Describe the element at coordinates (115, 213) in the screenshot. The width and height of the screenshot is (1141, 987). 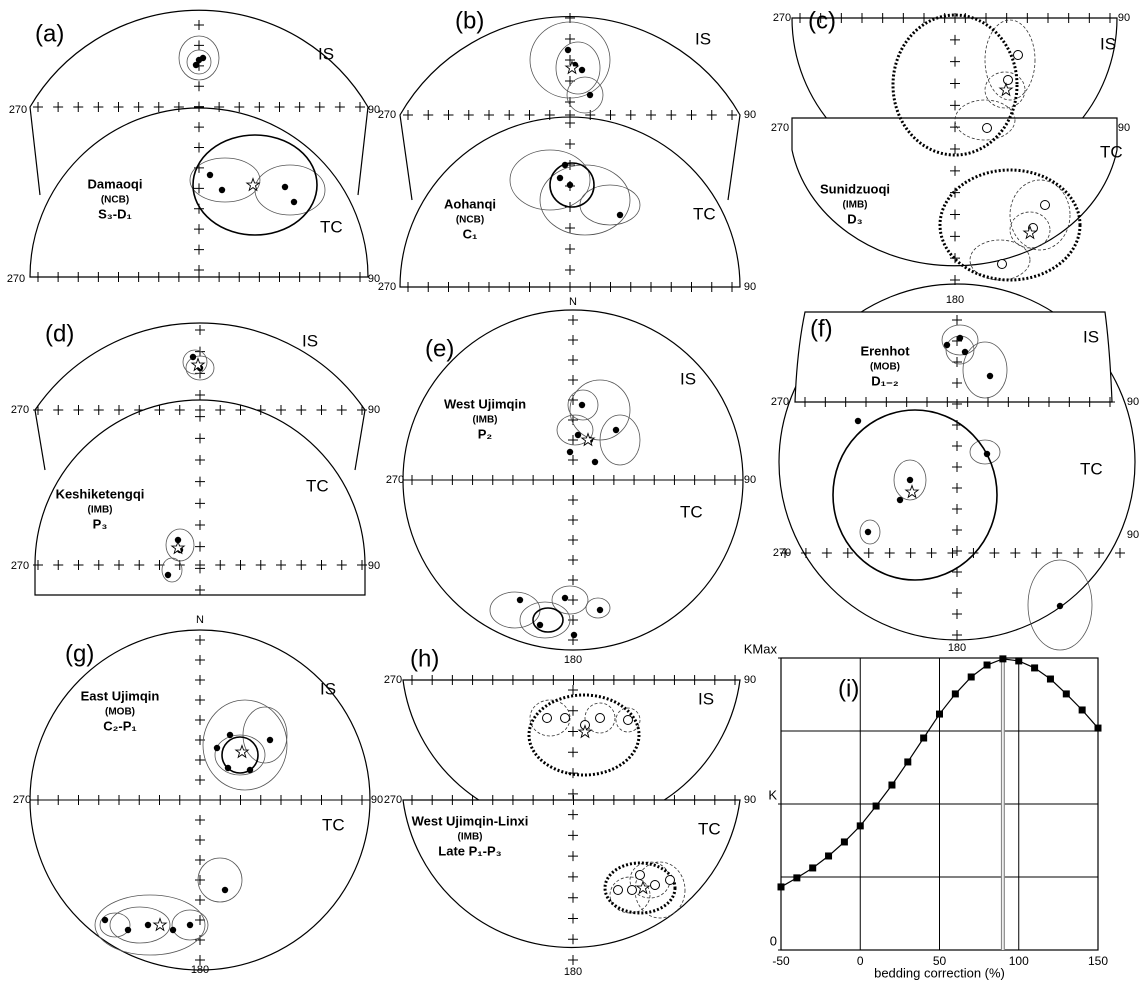
I see `site-label: S₃-D₁` at that location.